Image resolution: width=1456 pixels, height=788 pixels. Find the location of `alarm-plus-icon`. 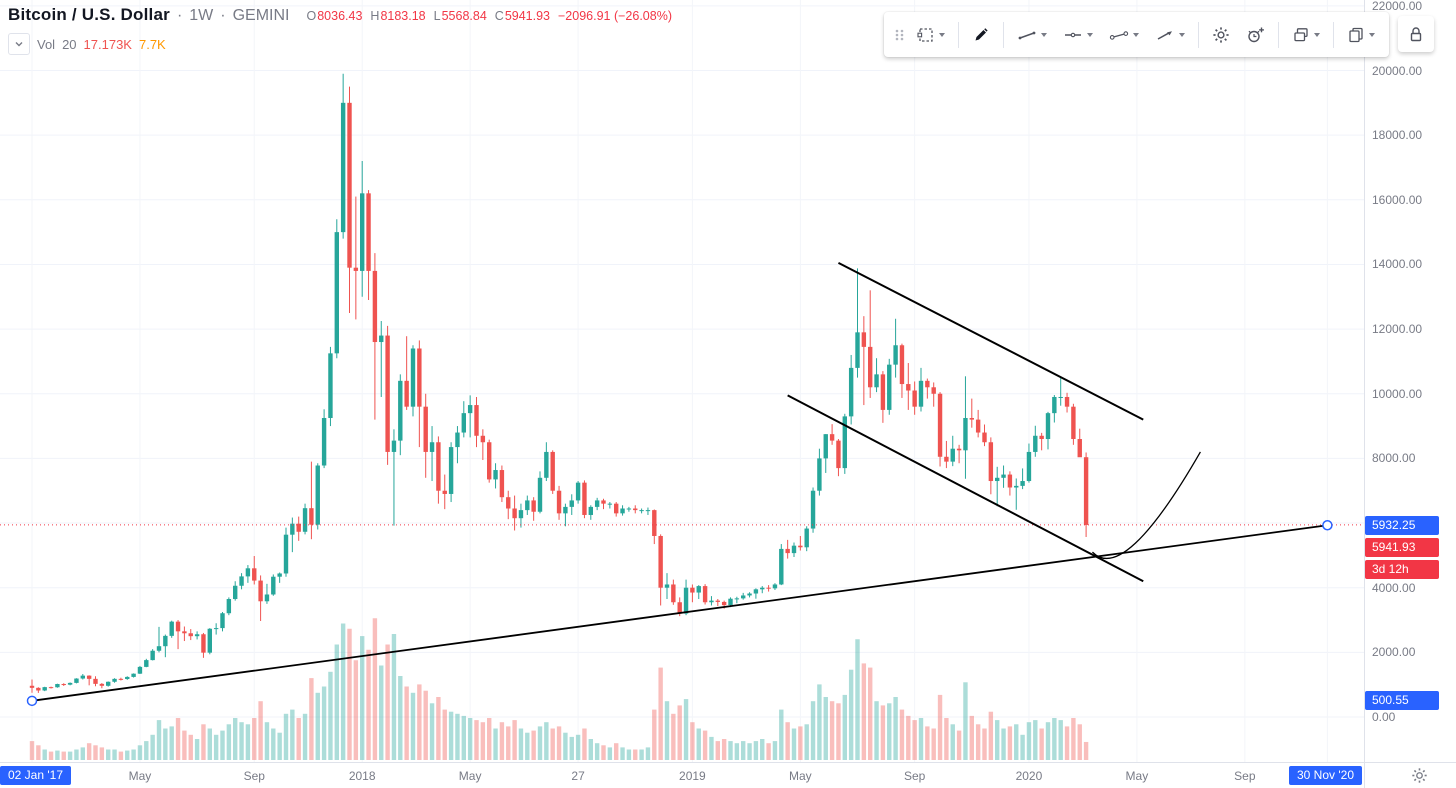

alarm-plus-icon is located at coordinates (1256, 34).